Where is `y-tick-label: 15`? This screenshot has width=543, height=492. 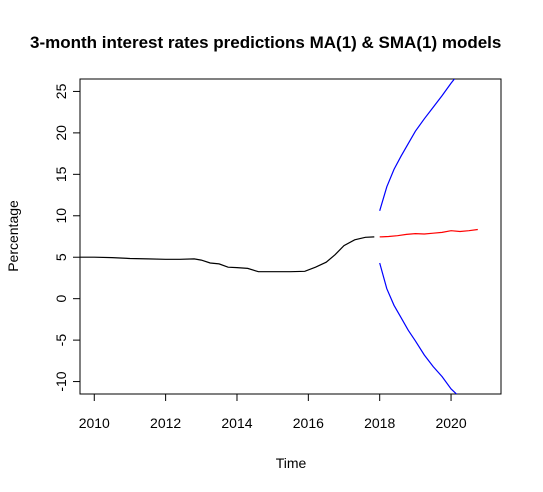 y-tick-label: 15 is located at coordinates (61, 174).